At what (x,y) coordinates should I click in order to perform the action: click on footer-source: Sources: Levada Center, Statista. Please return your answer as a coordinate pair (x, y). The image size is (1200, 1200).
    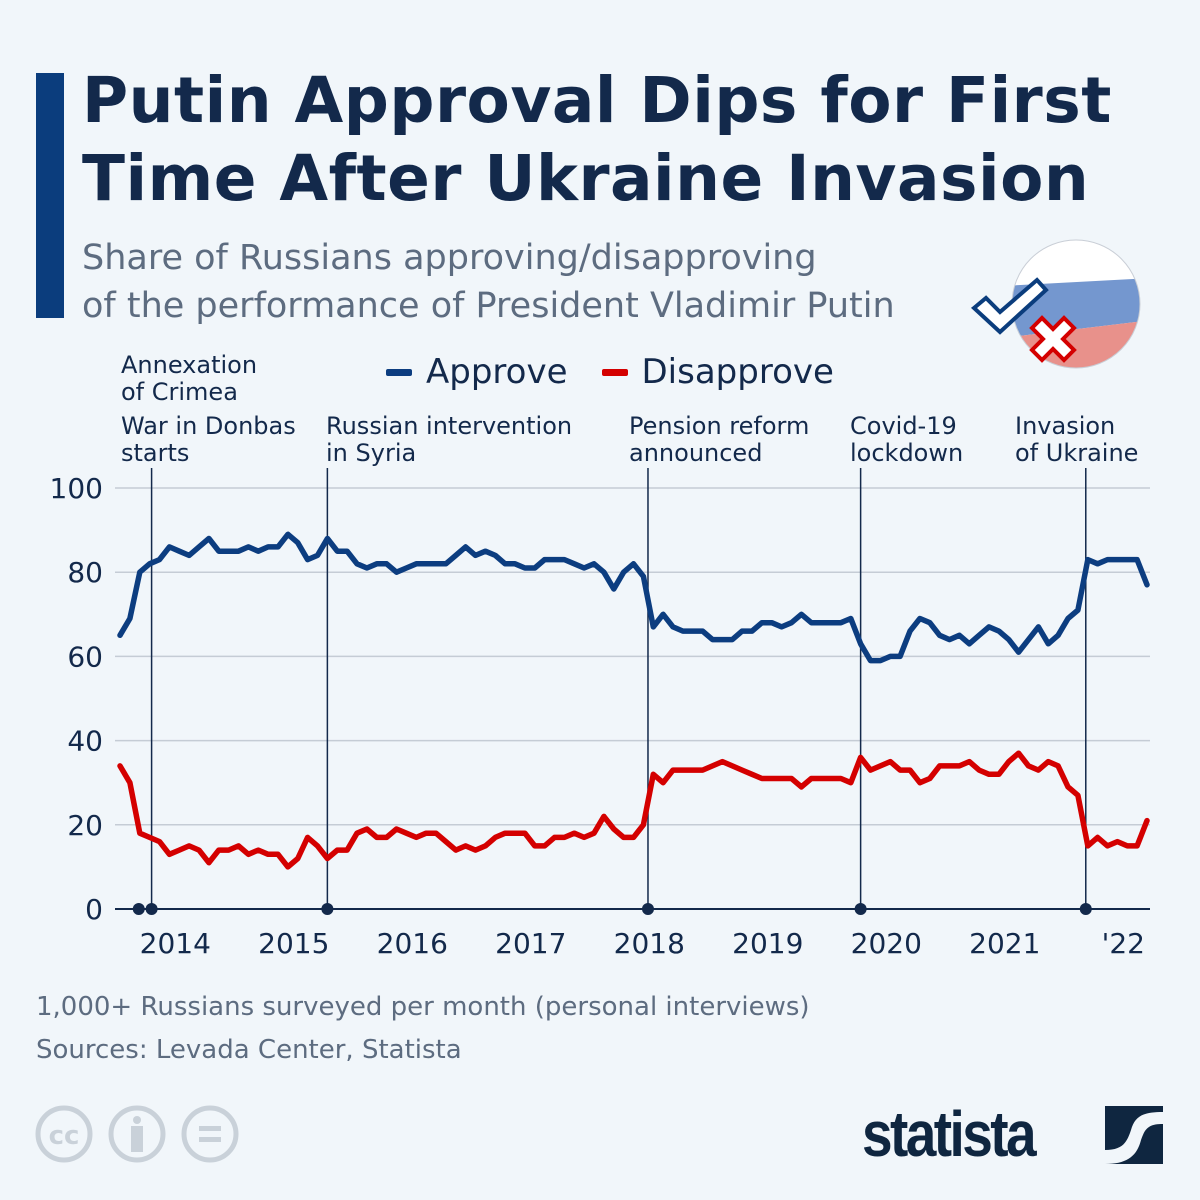
    Looking at the image, I should click on (249, 1050).